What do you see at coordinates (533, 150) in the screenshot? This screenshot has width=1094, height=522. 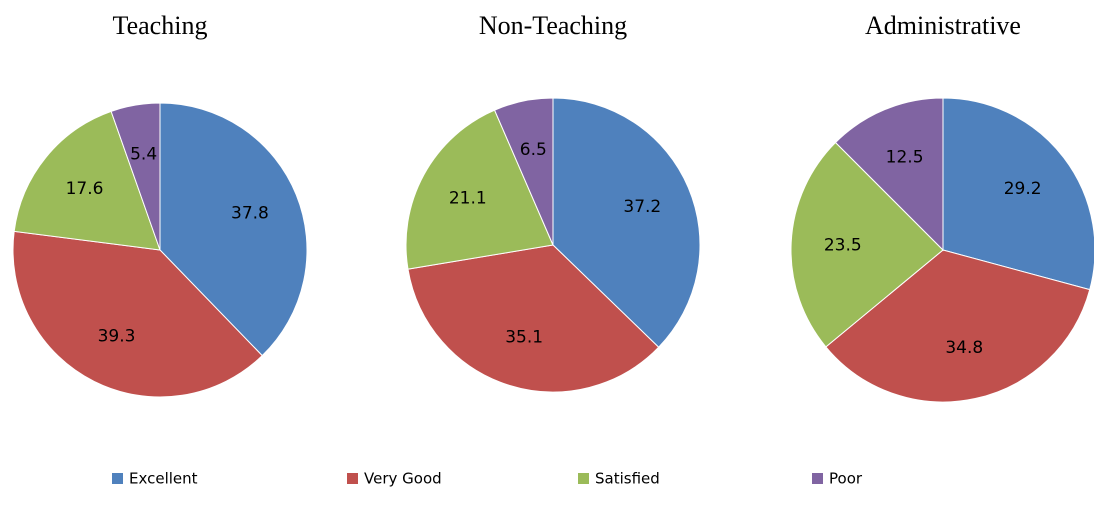 I see `data-label: 6.5` at bounding box center [533, 150].